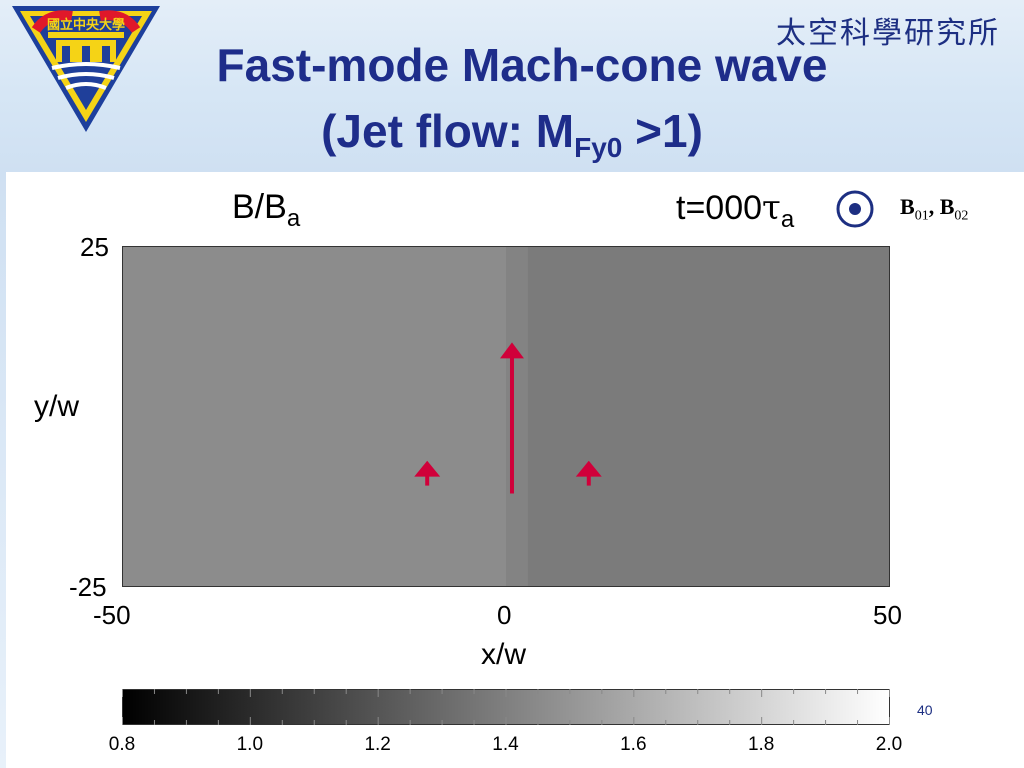  What do you see at coordinates (505, 744) in the screenshot?
I see `colorbar-tick-label: 1.4` at bounding box center [505, 744].